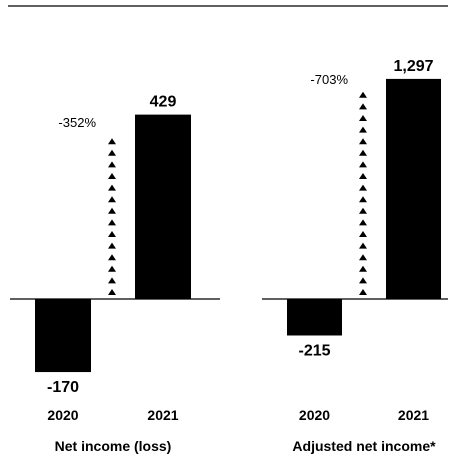 Image resolution: width=459 pixels, height=457 pixels. I want to click on value-label-2021: 1,297, so click(413, 66).